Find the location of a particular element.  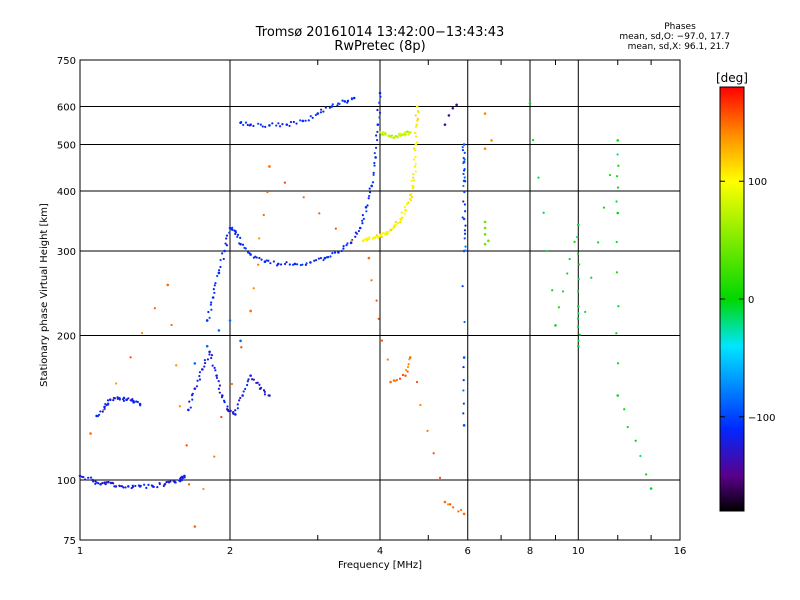

y-axis-label: Stationary phase Virtual Height [km] is located at coordinates (44, 295).